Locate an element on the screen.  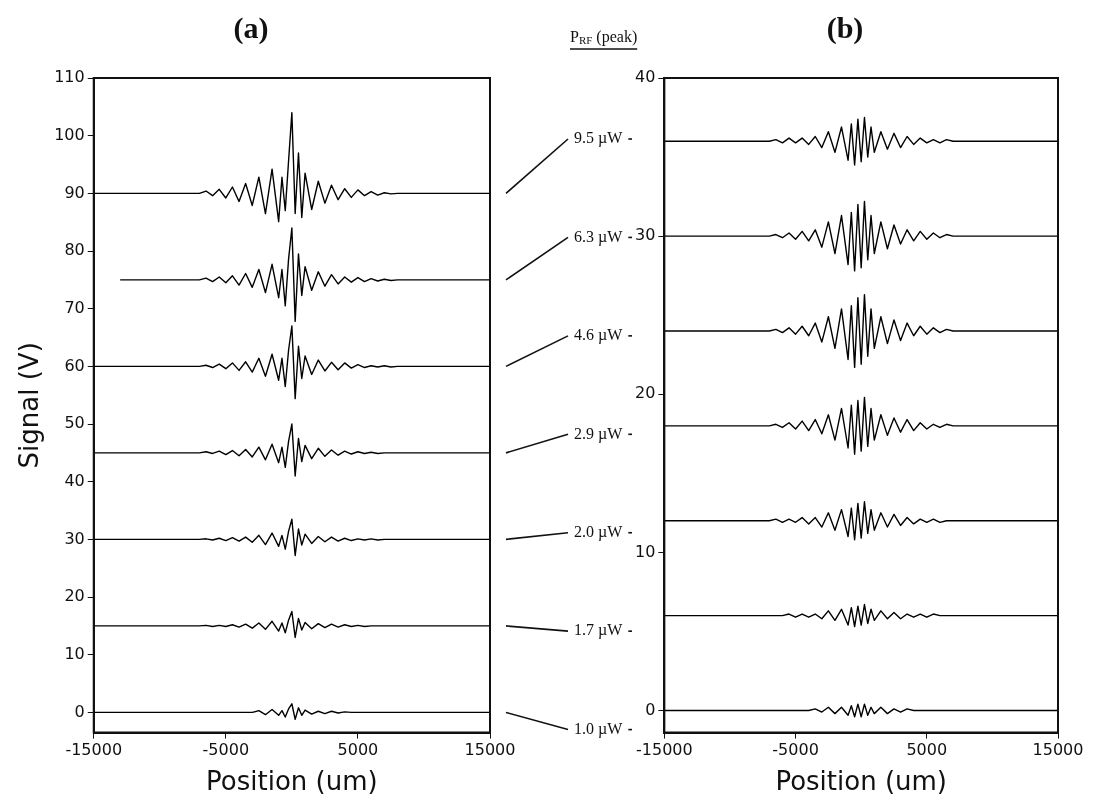
text: 2.0 µW is located at coordinates (599, 531).